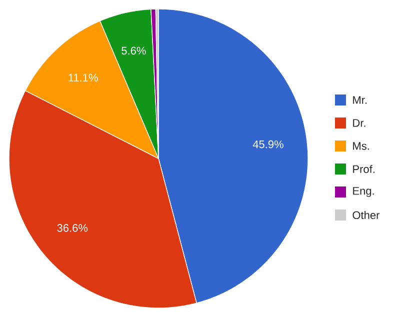 The width and height of the screenshot is (402, 322). Describe the element at coordinates (83, 78) in the screenshot. I see `data-label: 11.1%` at that location.